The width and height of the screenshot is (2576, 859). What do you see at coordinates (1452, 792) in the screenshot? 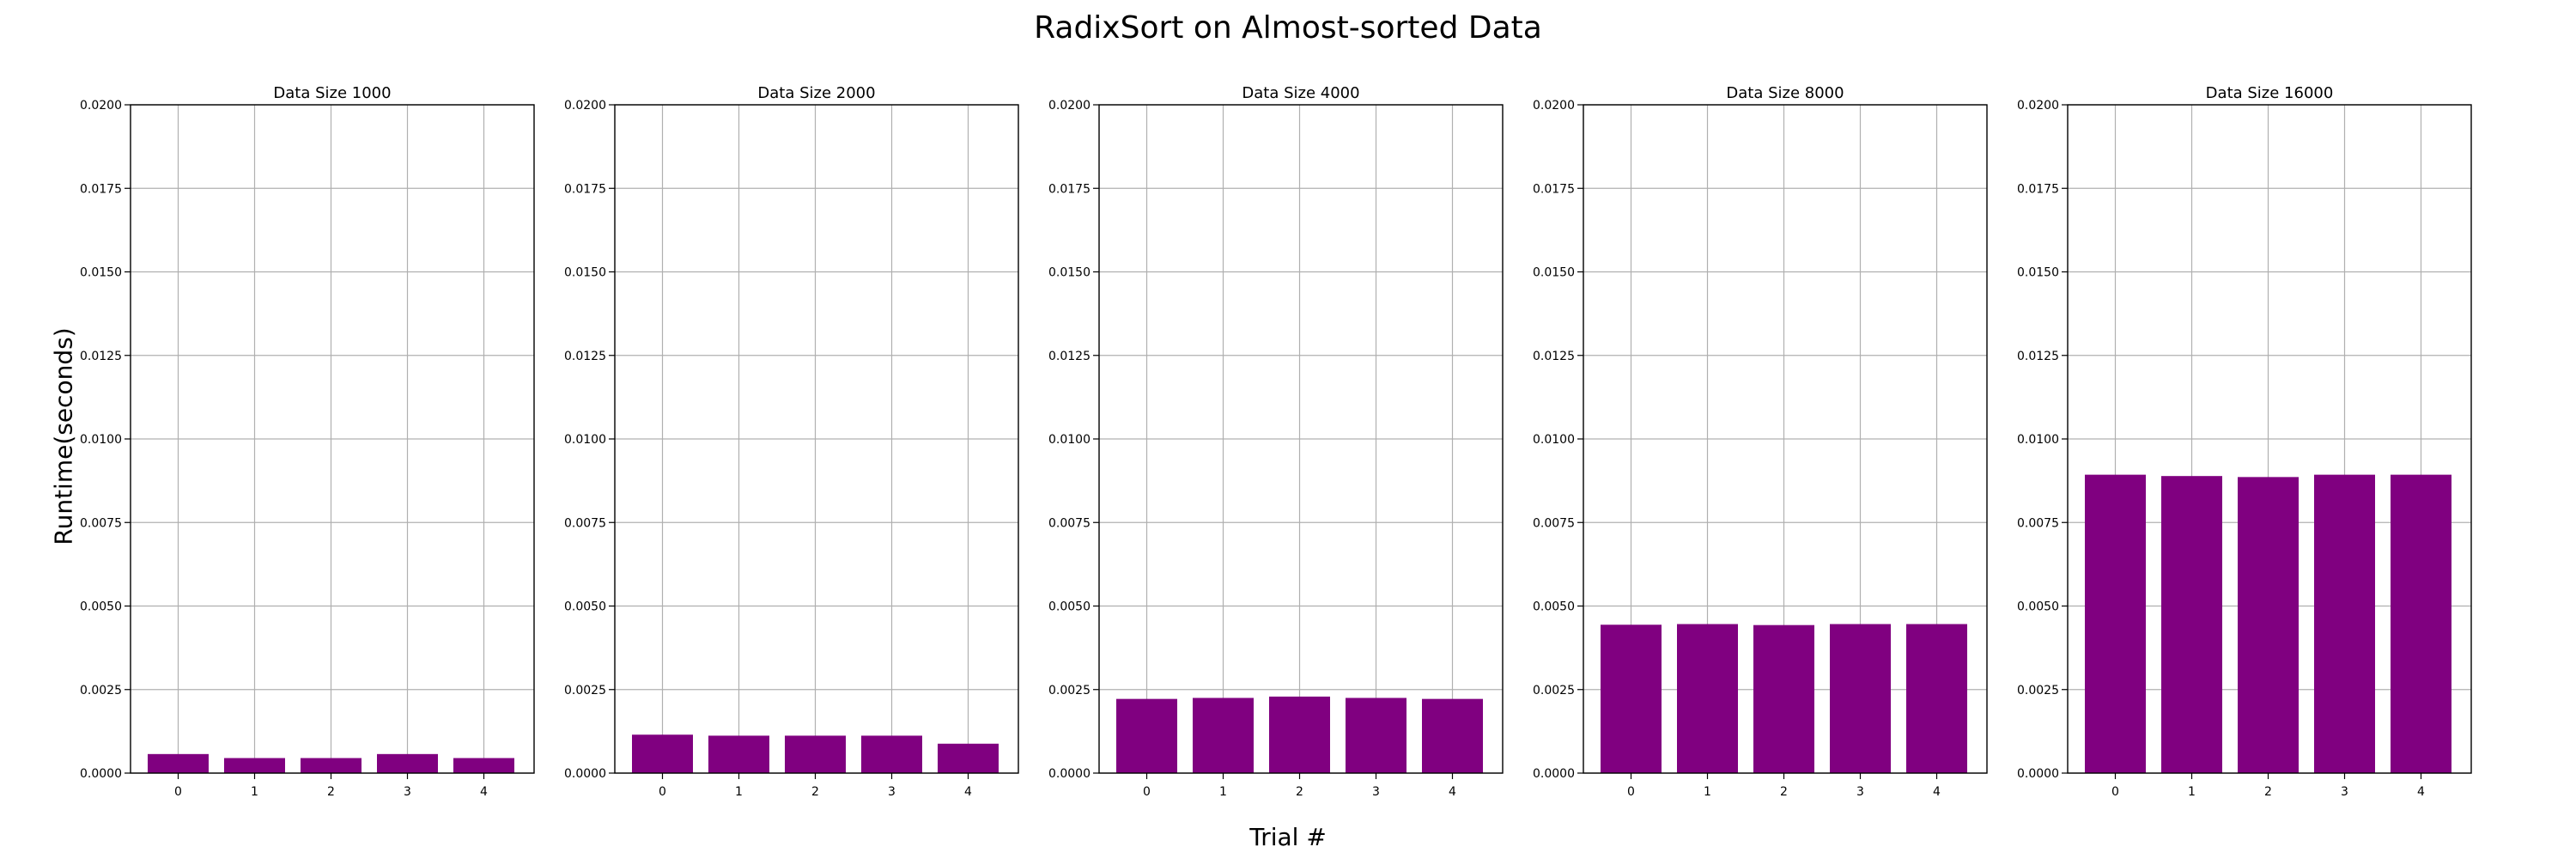
I see `x-tick-label-2-4: 4` at bounding box center [1452, 792].